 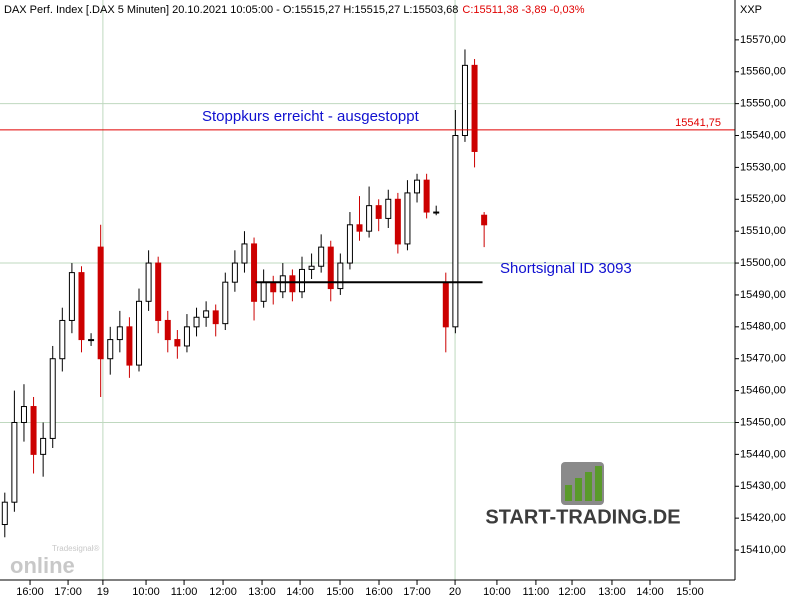 What do you see at coordinates (763, 295) in the screenshot?
I see `y-tick-label: 15490,00` at bounding box center [763, 295].